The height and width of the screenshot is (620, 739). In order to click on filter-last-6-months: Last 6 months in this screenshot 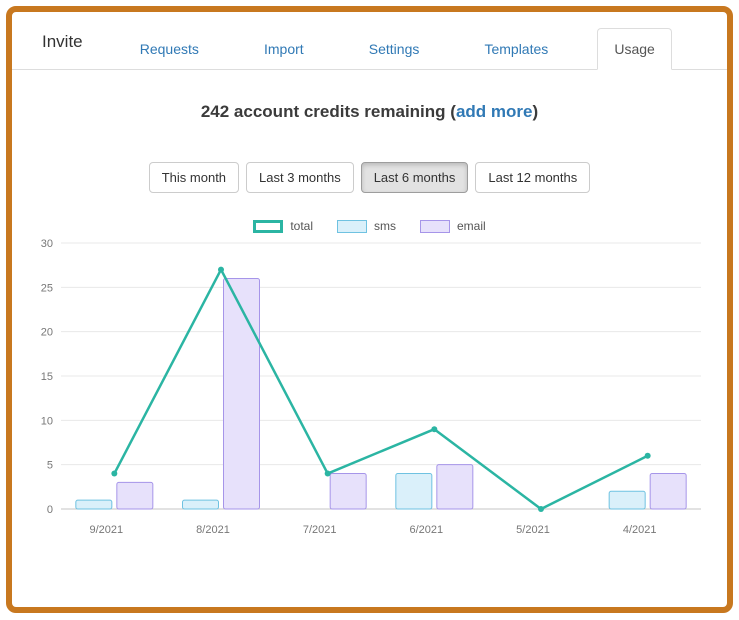, I will do `click(414, 177)`.